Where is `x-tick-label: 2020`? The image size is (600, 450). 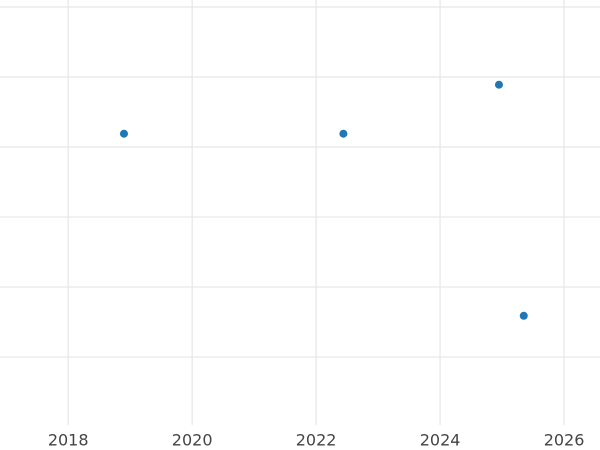 x-tick-label: 2020 is located at coordinates (192, 440).